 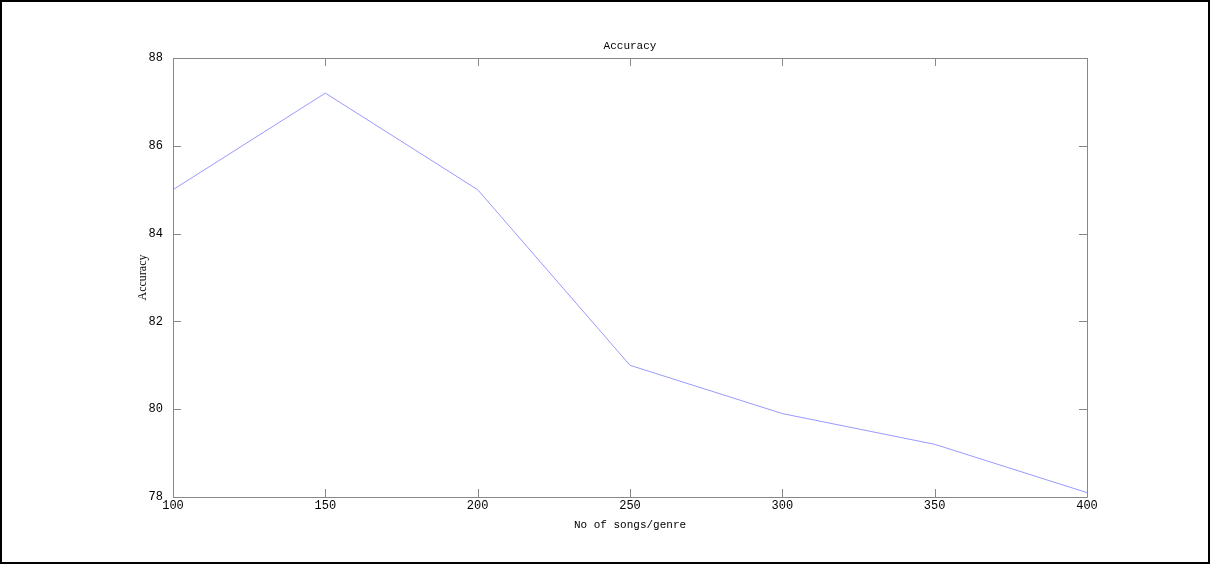 I want to click on y-tick-label: 78, so click(x=155, y=497).